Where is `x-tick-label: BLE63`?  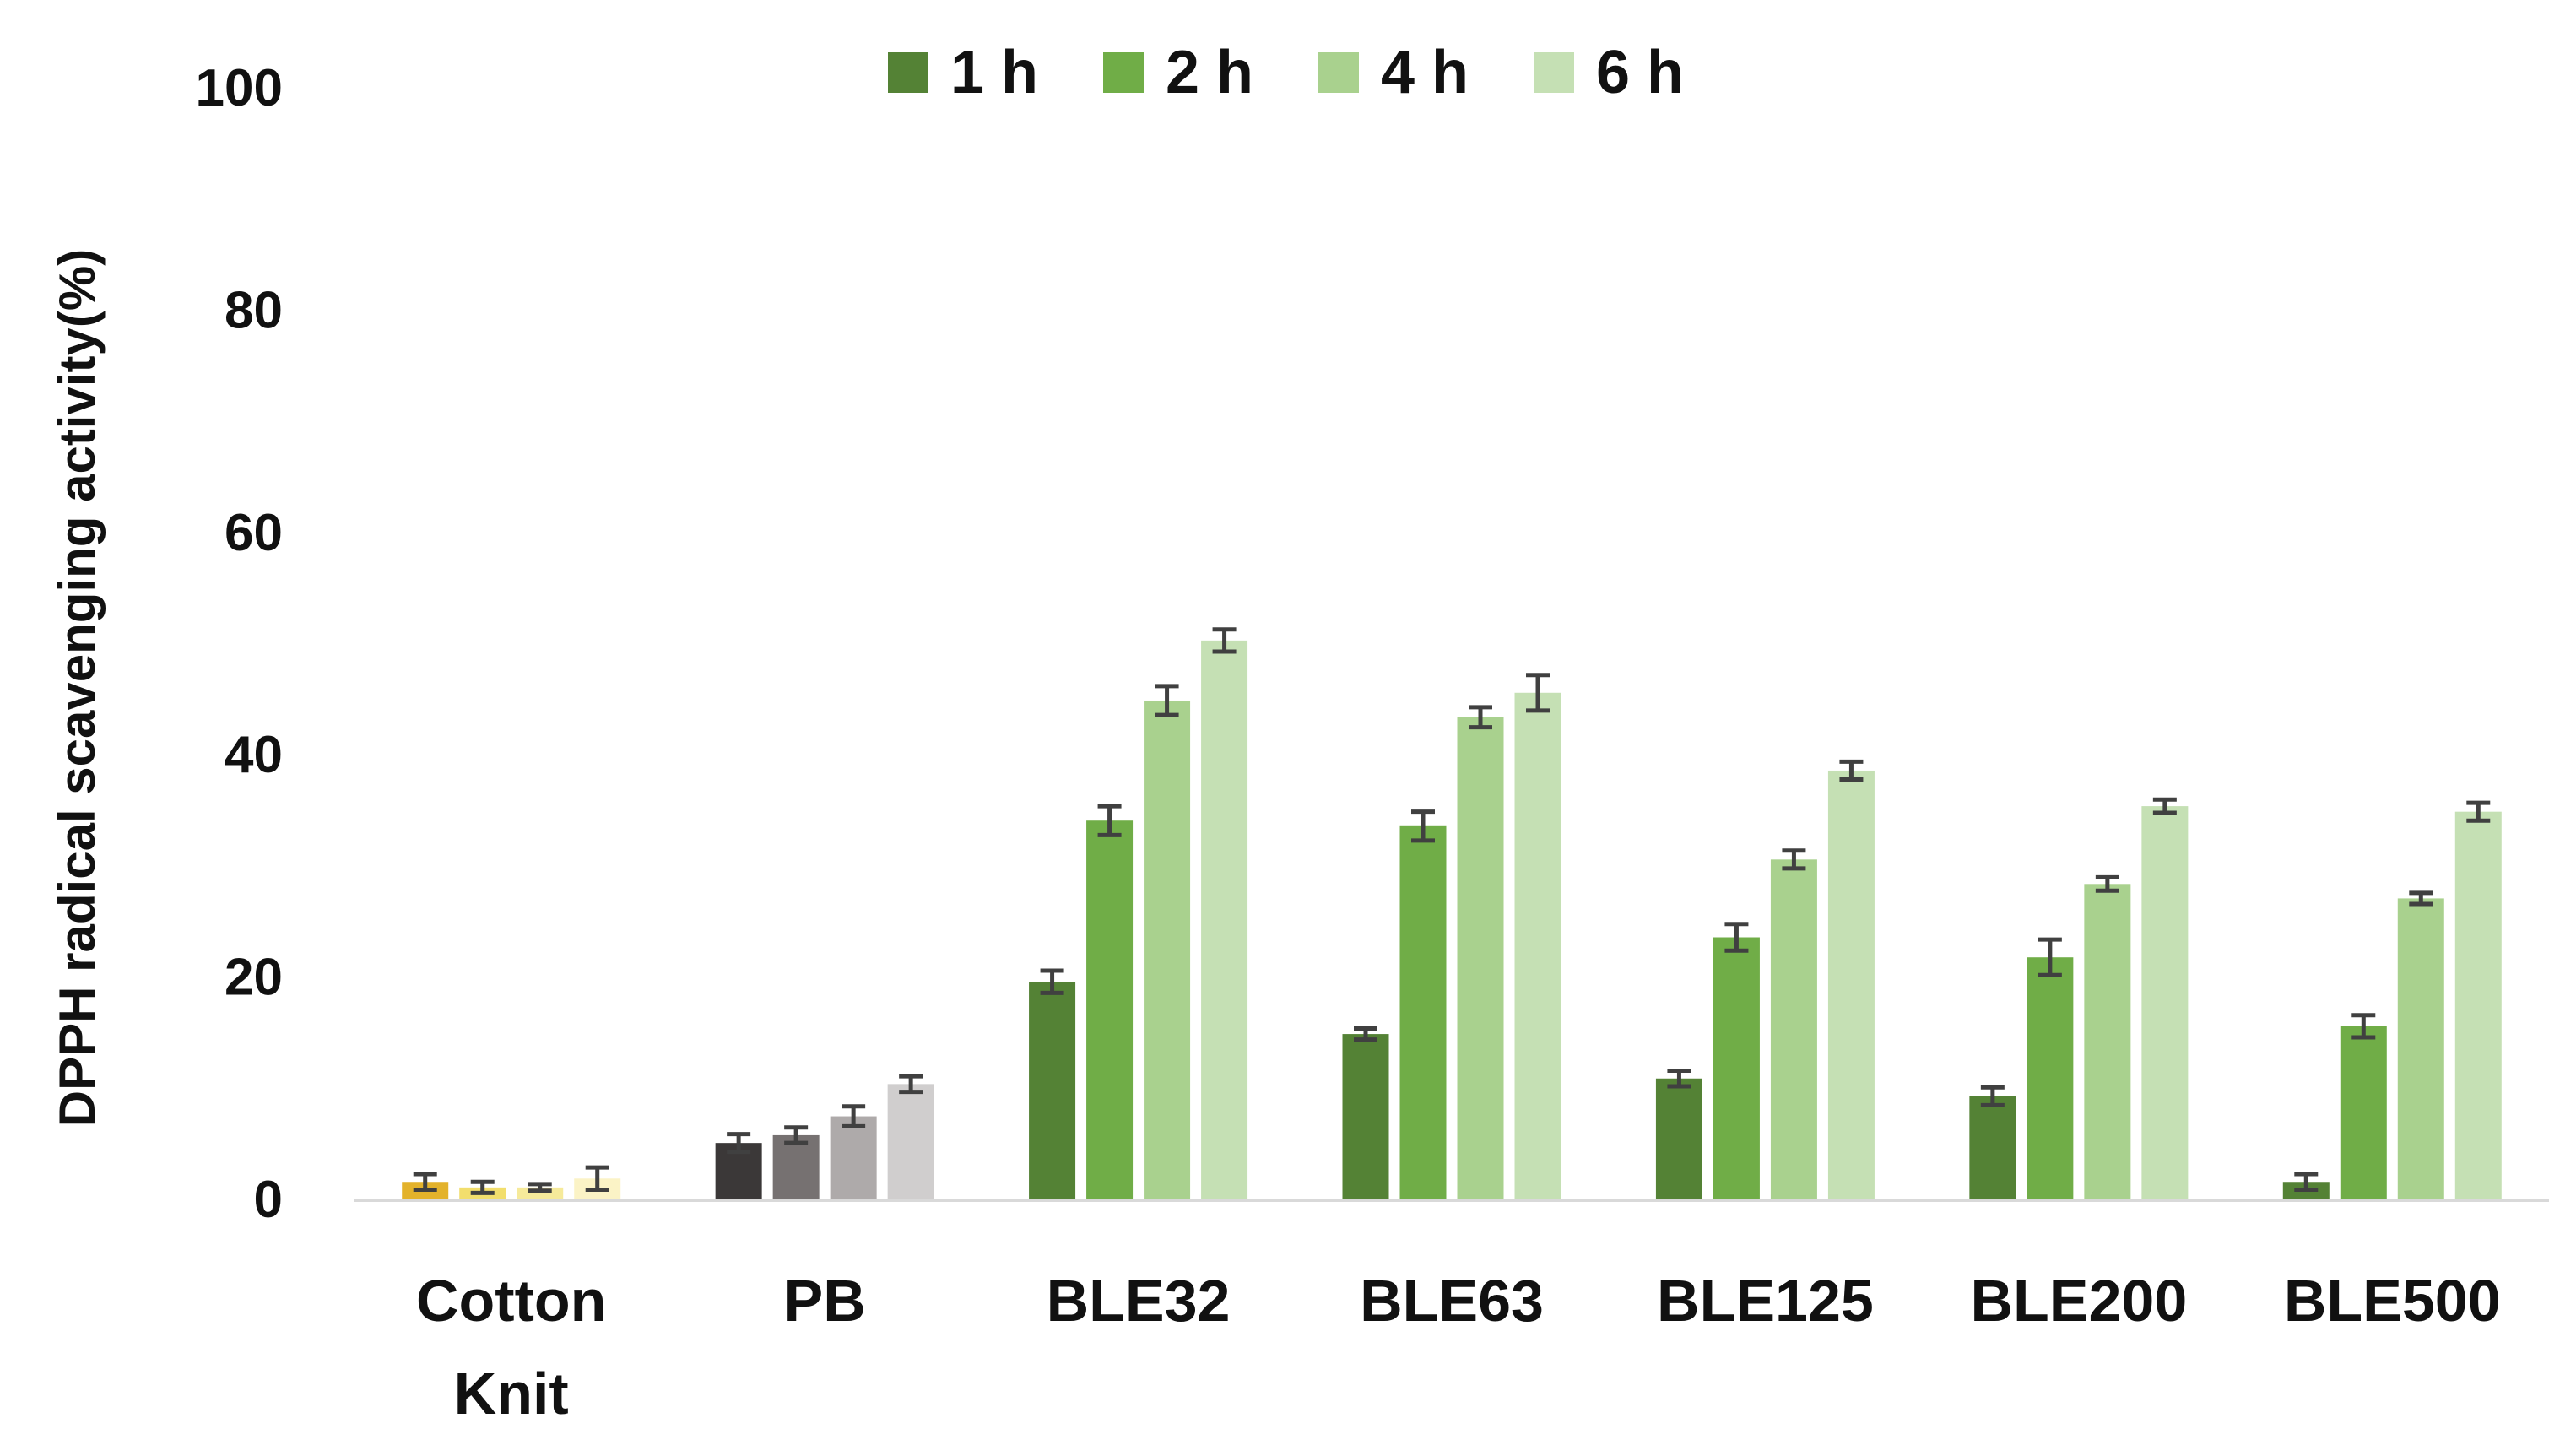
x-tick-label: BLE63 is located at coordinates (1452, 1301).